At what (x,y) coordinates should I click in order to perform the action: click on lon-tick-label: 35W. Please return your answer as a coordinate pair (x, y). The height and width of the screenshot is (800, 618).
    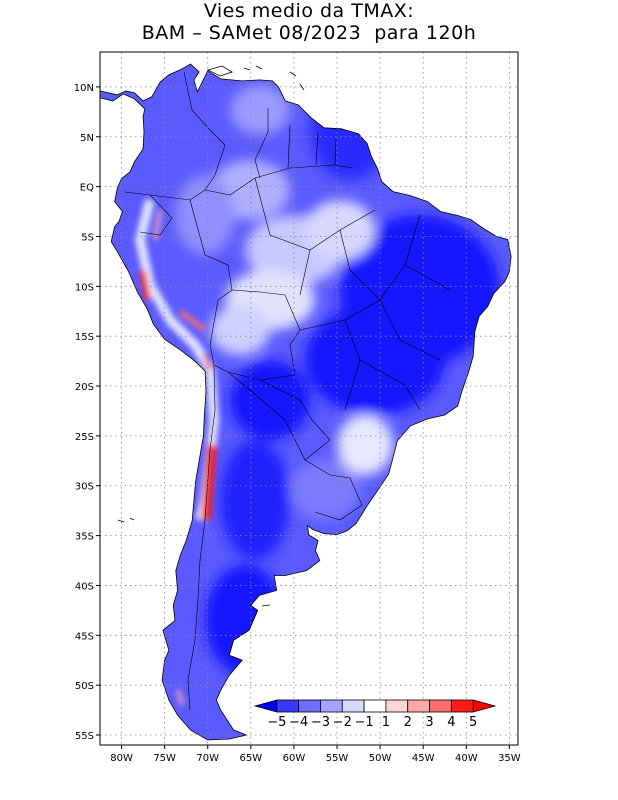
    Looking at the image, I should click on (509, 758).